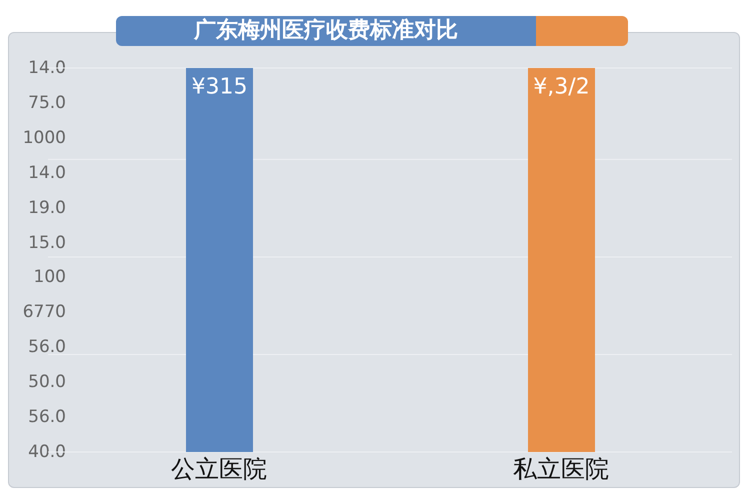 This screenshot has width=750, height=500. Describe the element at coordinates (49, 277) in the screenshot. I see `annotation: 100` at that location.